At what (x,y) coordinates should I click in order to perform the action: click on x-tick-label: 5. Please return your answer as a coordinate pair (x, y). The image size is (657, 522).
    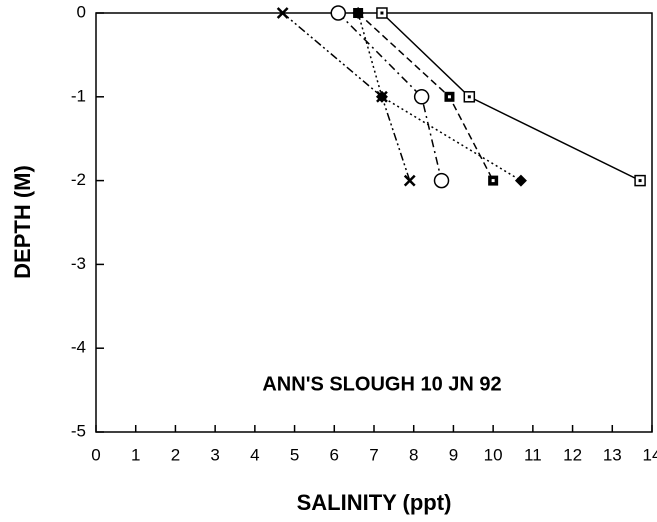
    Looking at the image, I should click on (294, 454).